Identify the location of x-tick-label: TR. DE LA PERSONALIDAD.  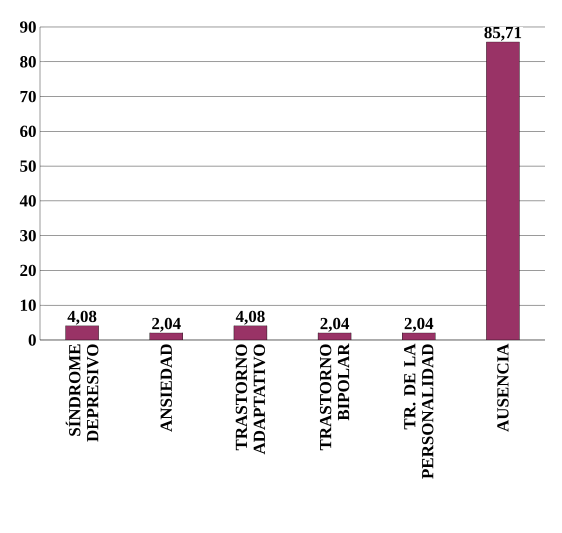
(419, 411).